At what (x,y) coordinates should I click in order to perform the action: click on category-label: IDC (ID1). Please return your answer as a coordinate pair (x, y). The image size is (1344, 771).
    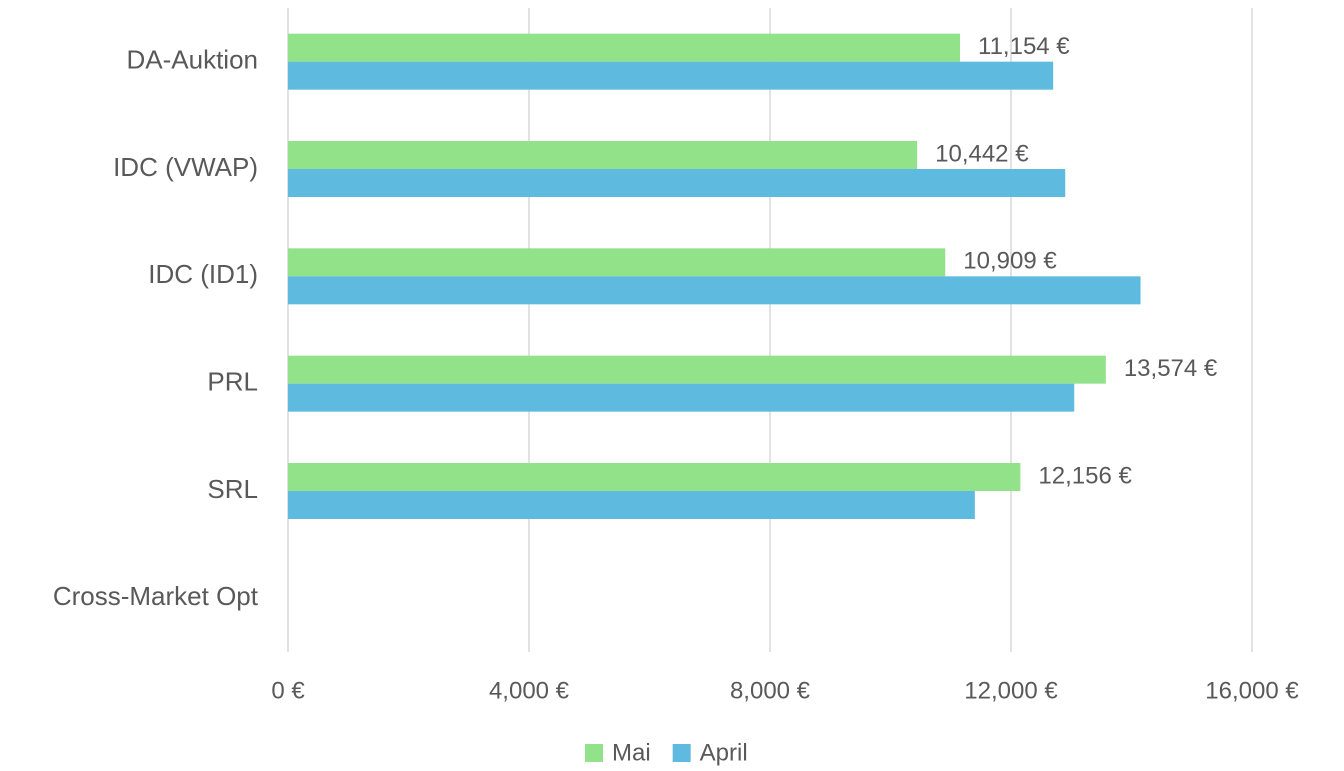
    Looking at the image, I should click on (203, 274).